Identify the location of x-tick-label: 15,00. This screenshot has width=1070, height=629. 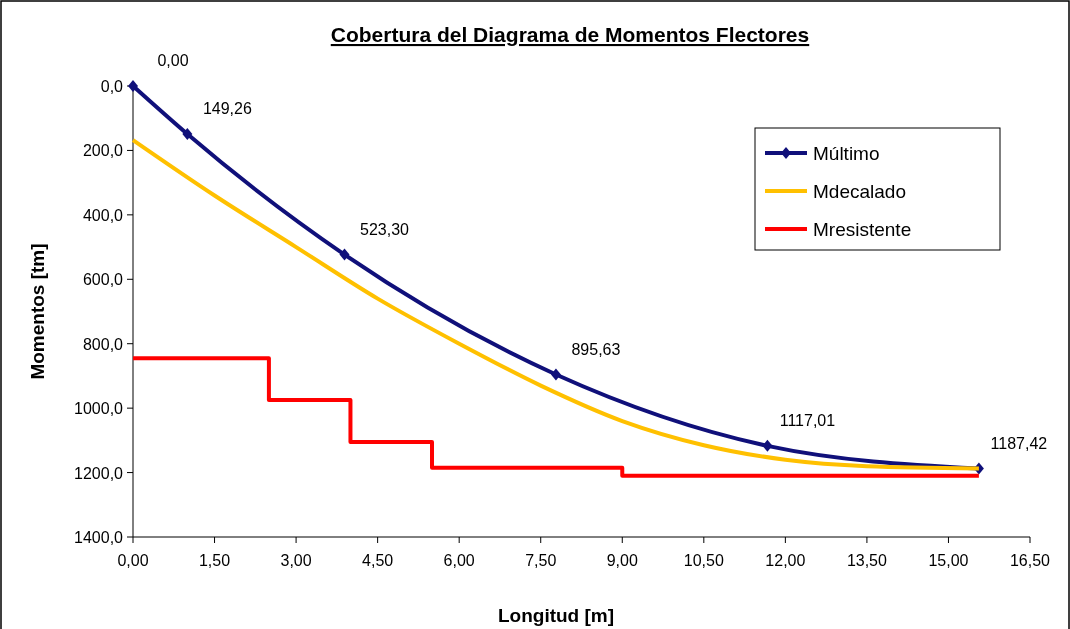
(948, 560).